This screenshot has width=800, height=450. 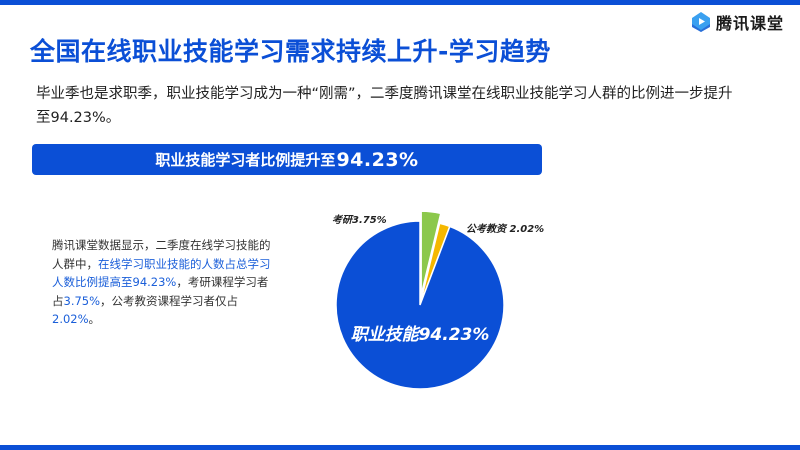 What do you see at coordinates (420, 335) in the screenshot?
I see `pie-label-vocational: 职业技能94.23%` at bounding box center [420, 335].